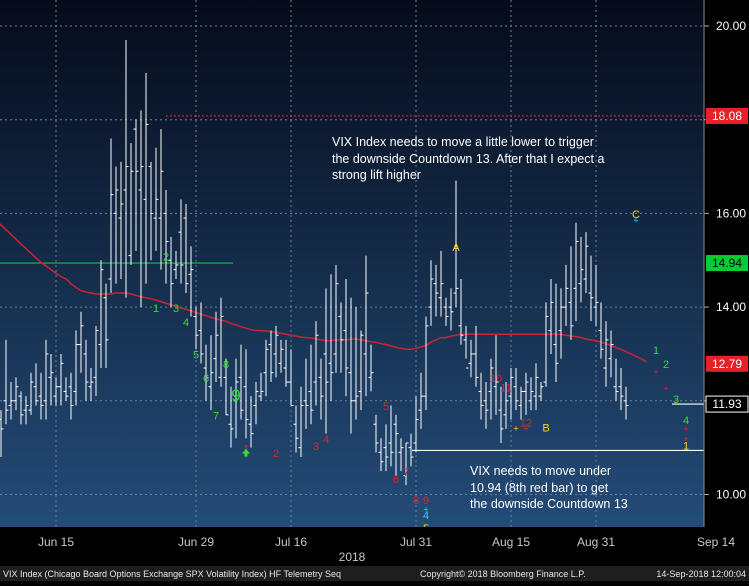 Image resolution: width=749 pixels, height=586 pixels. Describe the element at coordinates (396, 480) in the screenshot. I see `count-label: 6` at that location.